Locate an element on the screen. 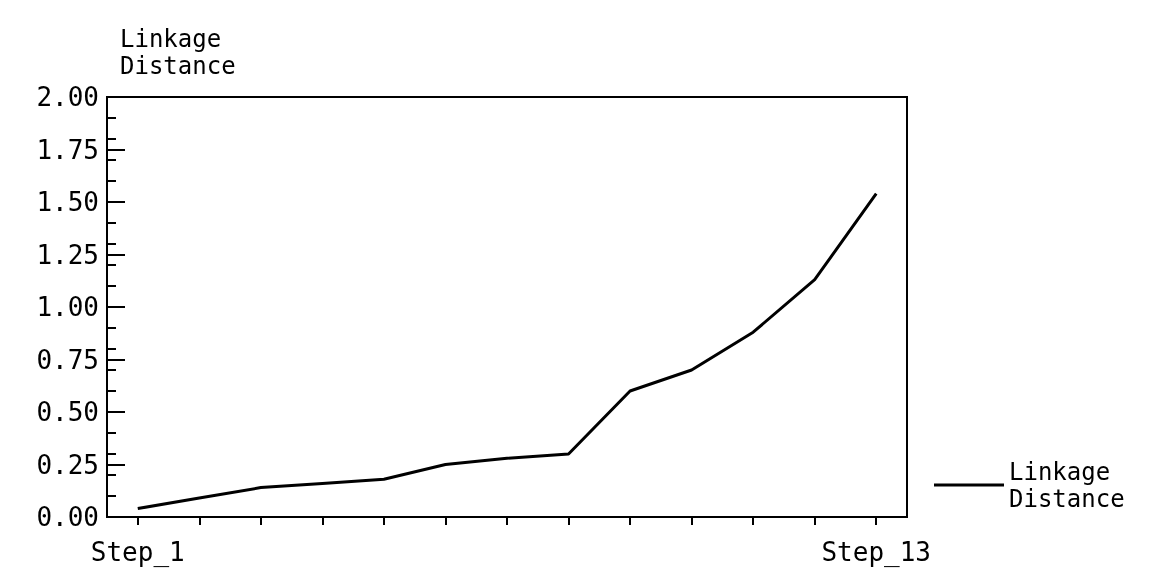 The height and width of the screenshot is (585, 1164). y-tick-label: 1.75 is located at coordinates (67, 149).